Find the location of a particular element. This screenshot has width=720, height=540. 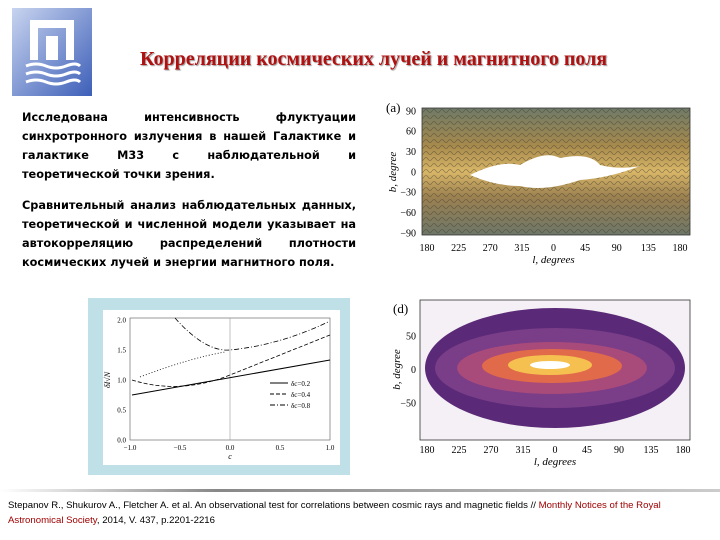

y-tick-label: −50 is located at coordinates (408, 403).